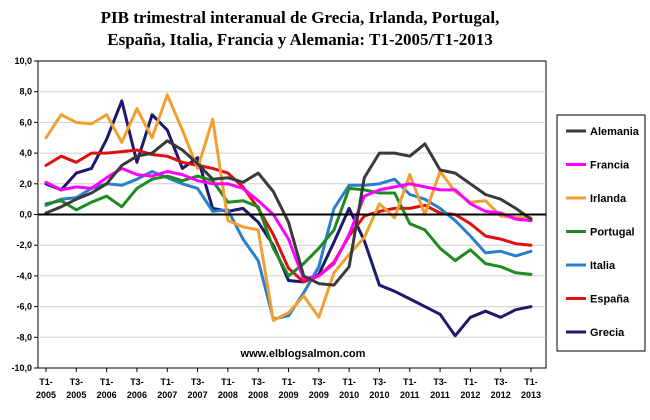 Image resolution: width=650 pixels, height=420 pixels. I want to click on legend-label-francia: Francia, so click(610, 166).